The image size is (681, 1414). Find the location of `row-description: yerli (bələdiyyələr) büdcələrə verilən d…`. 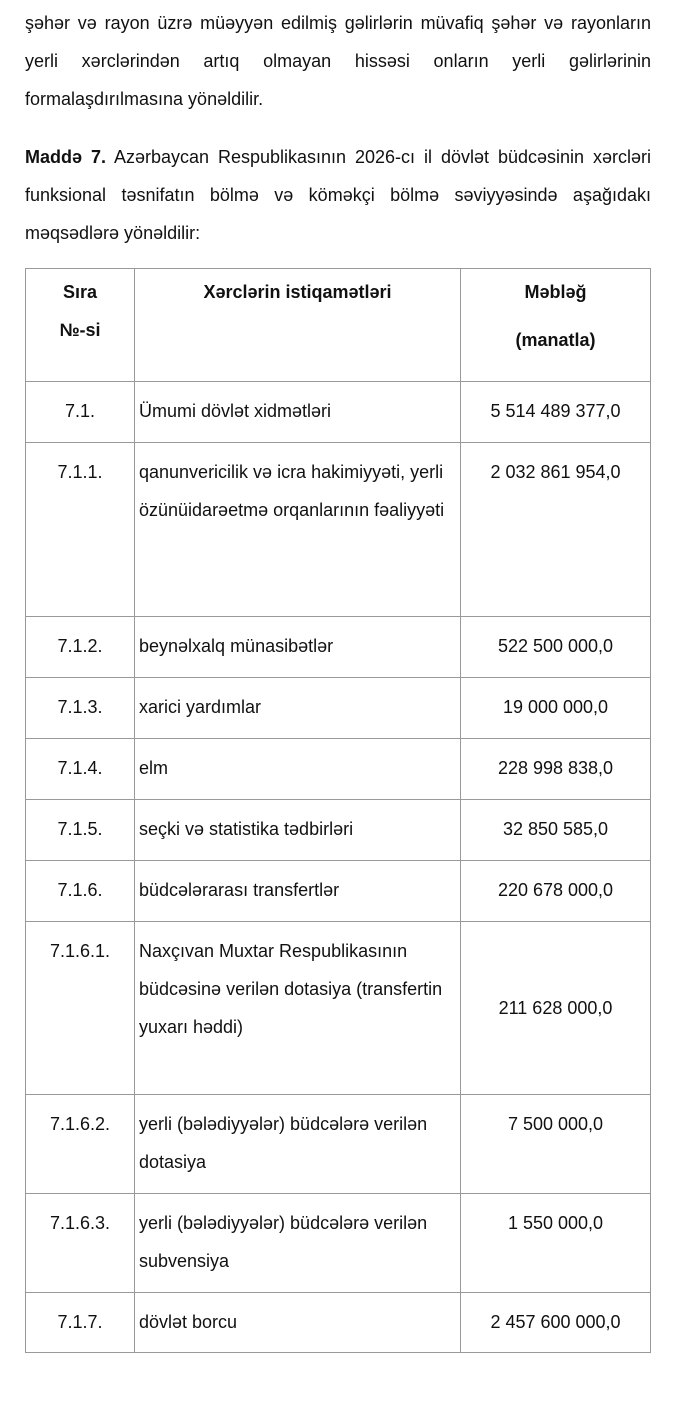

row-description: yerli (bələdiyyələr) büdcələrə verilən d… is located at coordinates (297, 1144).